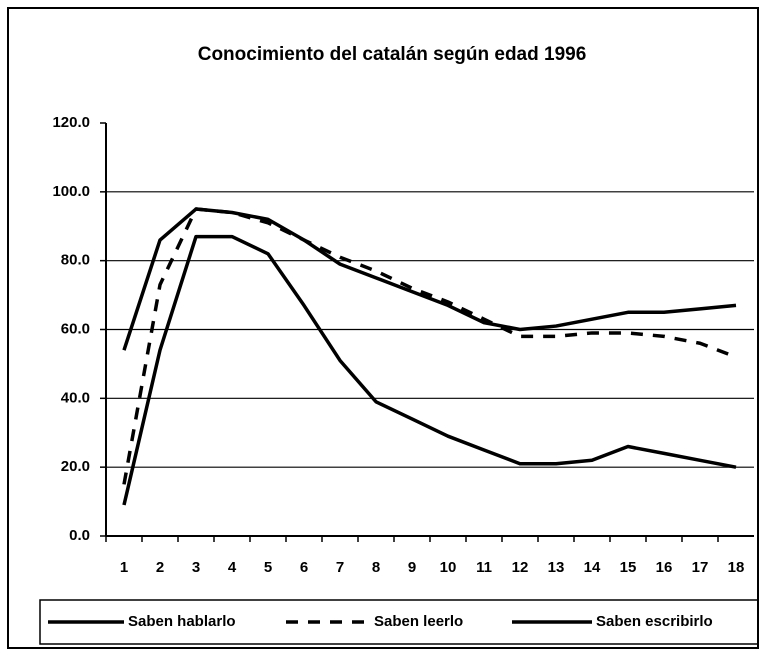 The image size is (764, 654). Describe the element at coordinates (592, 567) in the screenshot. I see `x-tick-label: 14` at that location.